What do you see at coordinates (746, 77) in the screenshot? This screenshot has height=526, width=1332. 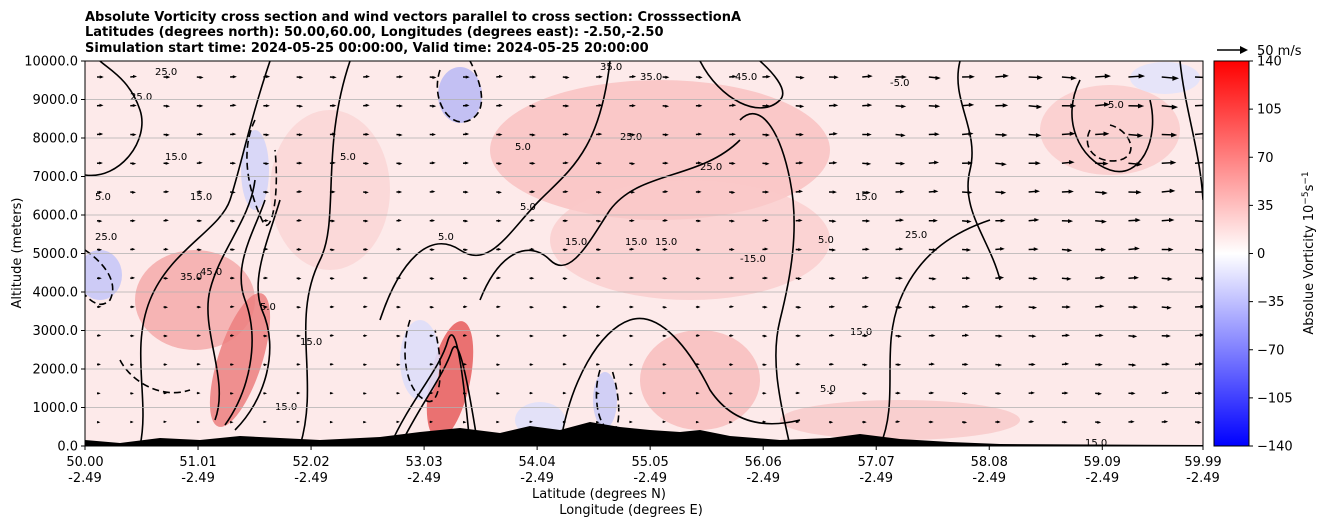 I see `contour-label: 45.0` at bounding box center [746, 77].